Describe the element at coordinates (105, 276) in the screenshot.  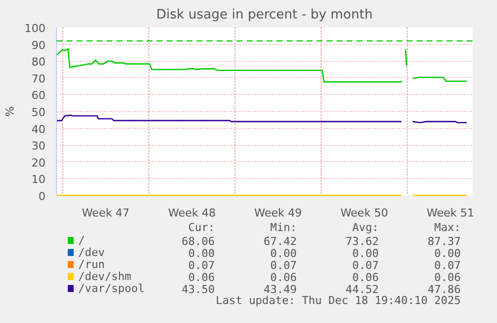
I see `legend-label: /dev/shm` at that location.